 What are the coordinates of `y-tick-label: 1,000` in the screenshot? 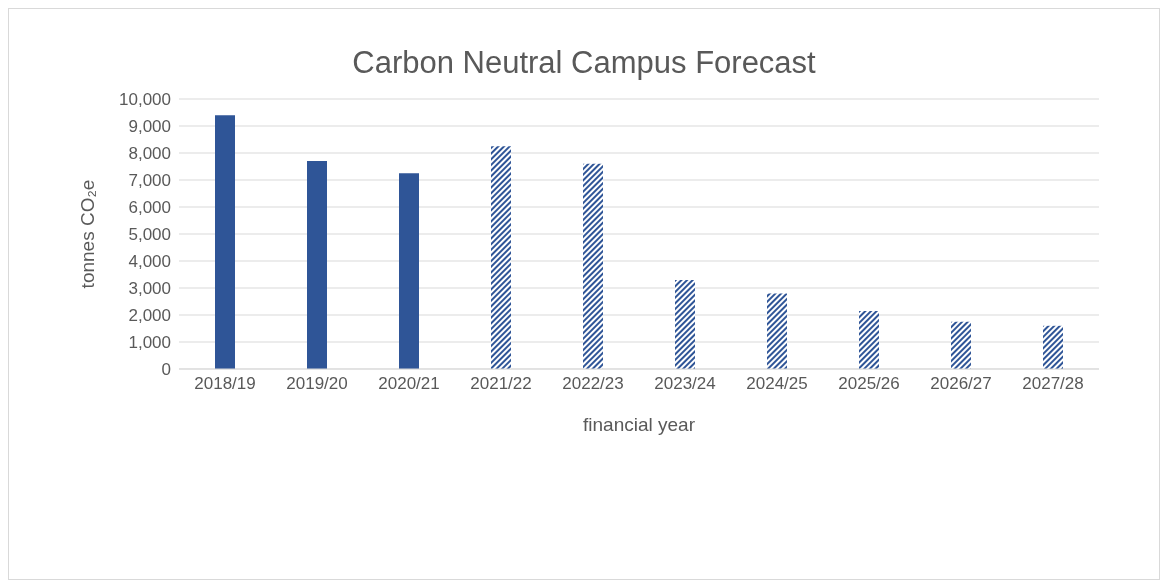 It's located at (149, 343).